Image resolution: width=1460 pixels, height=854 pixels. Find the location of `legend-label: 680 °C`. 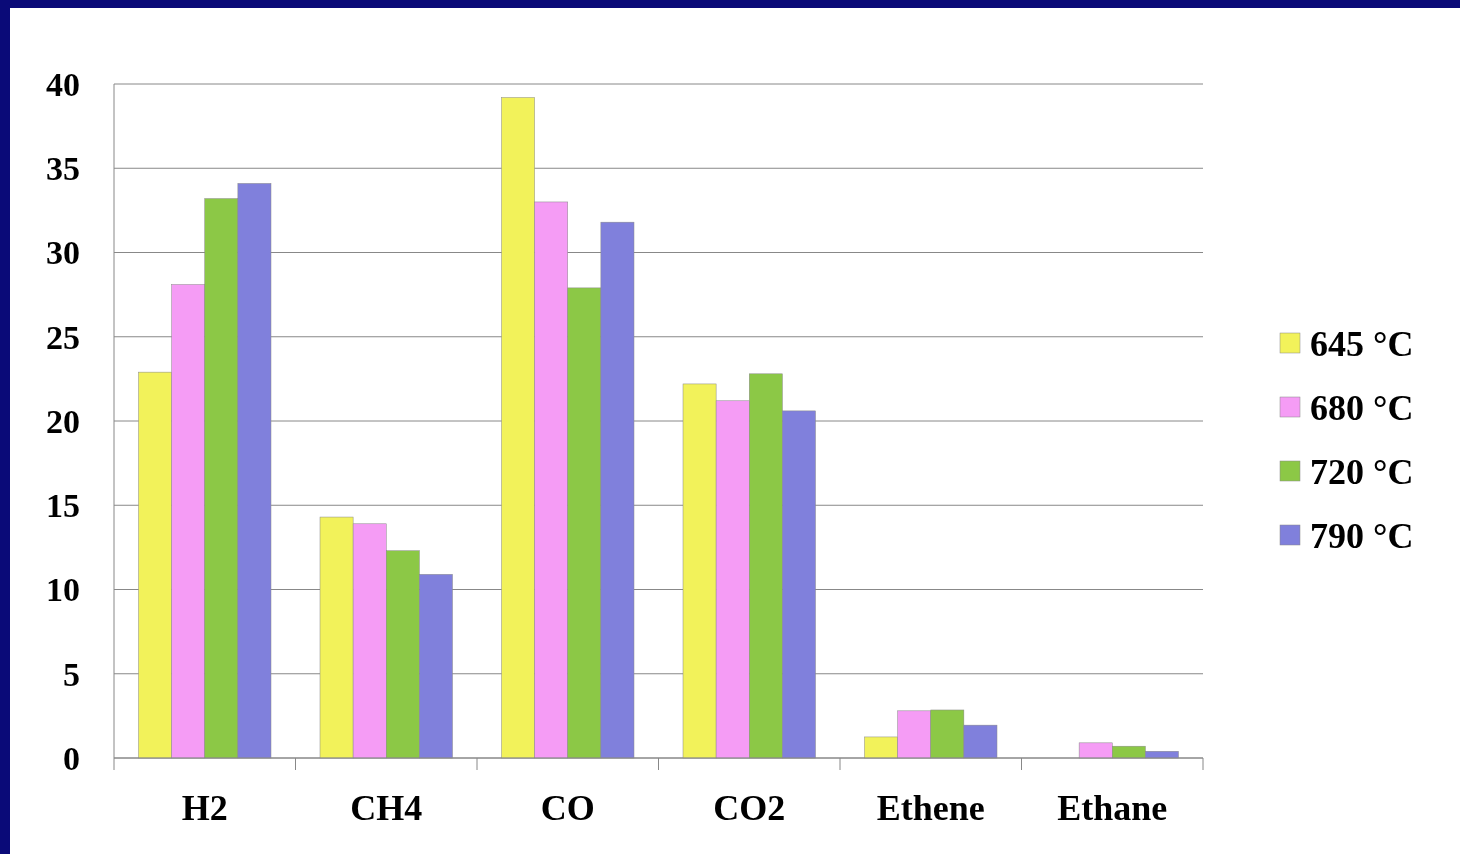

legend-label: 680 °C is located at coordinates (1362, 407).